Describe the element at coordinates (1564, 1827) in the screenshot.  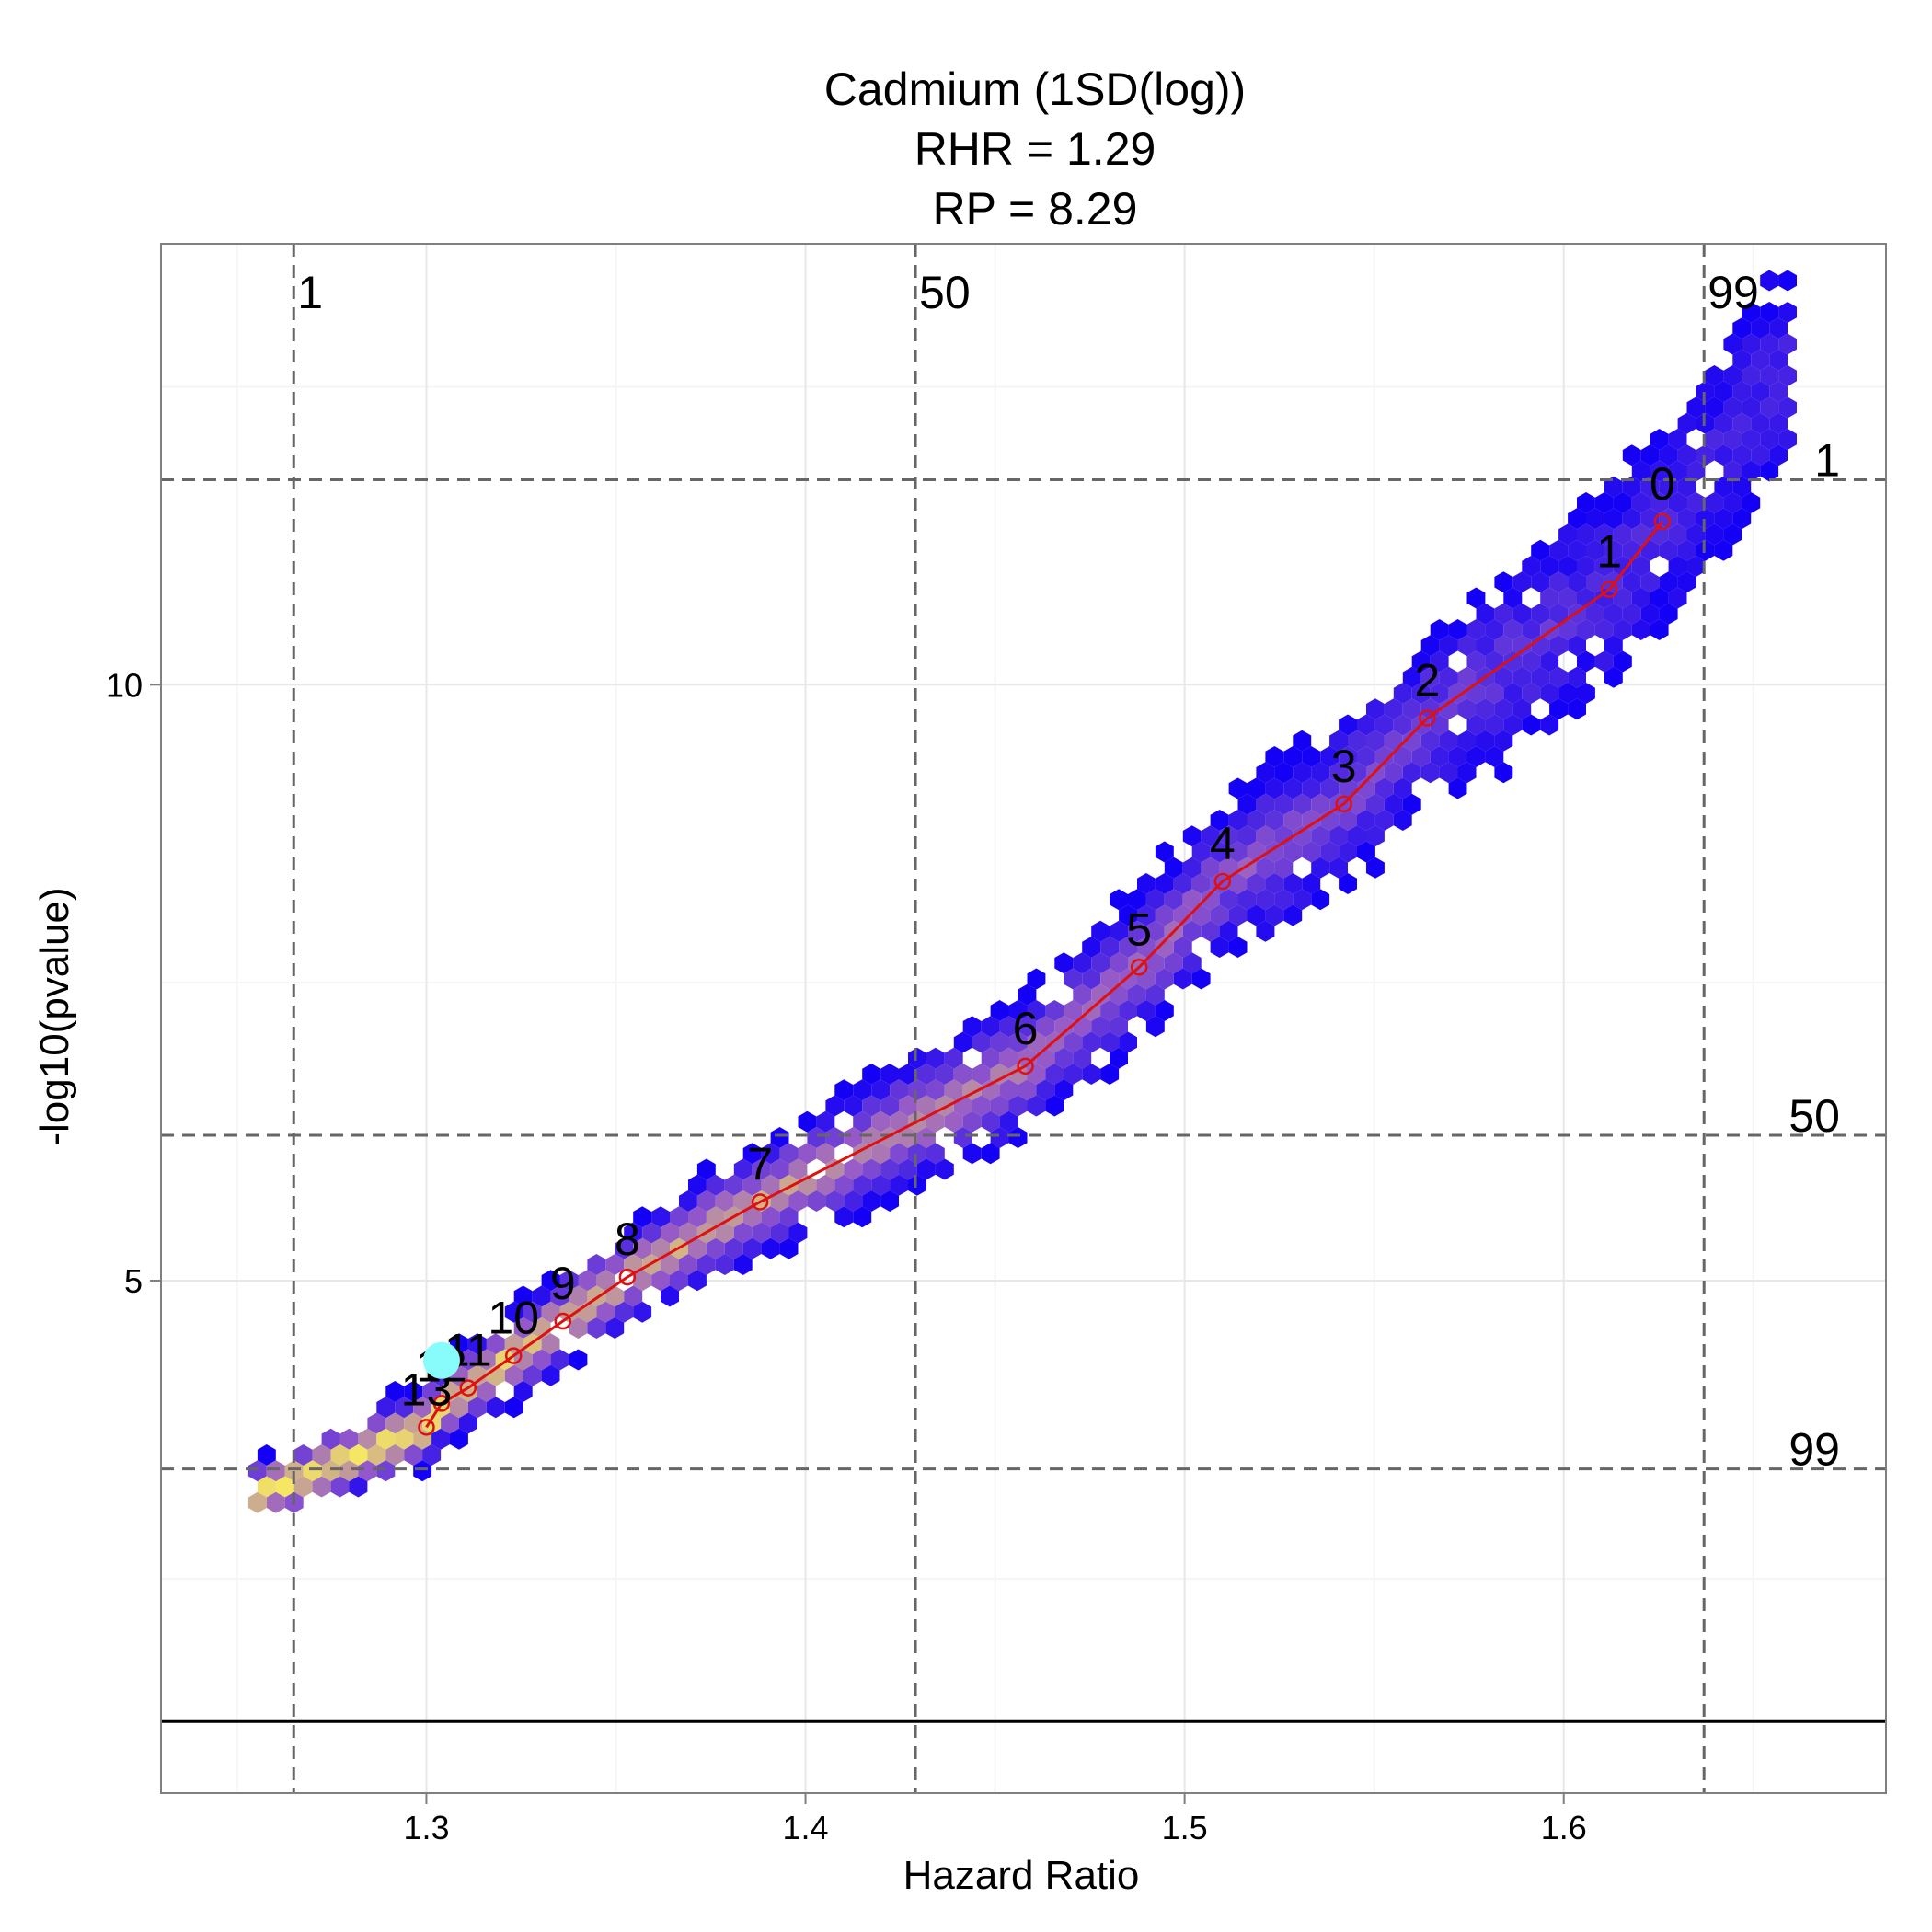
I see `x-tick-label: 1.6` at that location.